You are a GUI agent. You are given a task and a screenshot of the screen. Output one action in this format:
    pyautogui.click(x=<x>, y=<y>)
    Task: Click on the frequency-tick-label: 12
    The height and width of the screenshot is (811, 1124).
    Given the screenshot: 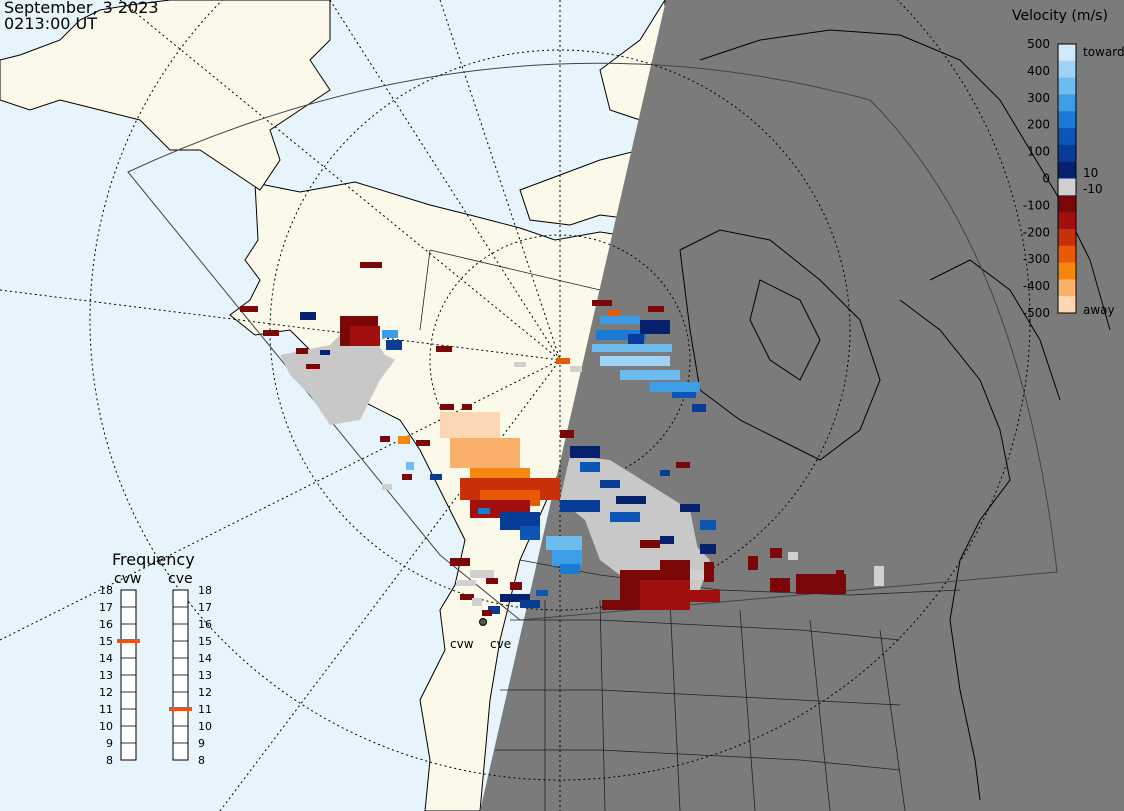 What is the action you would take?
    pyautogui.click(x=205, y=692)
    